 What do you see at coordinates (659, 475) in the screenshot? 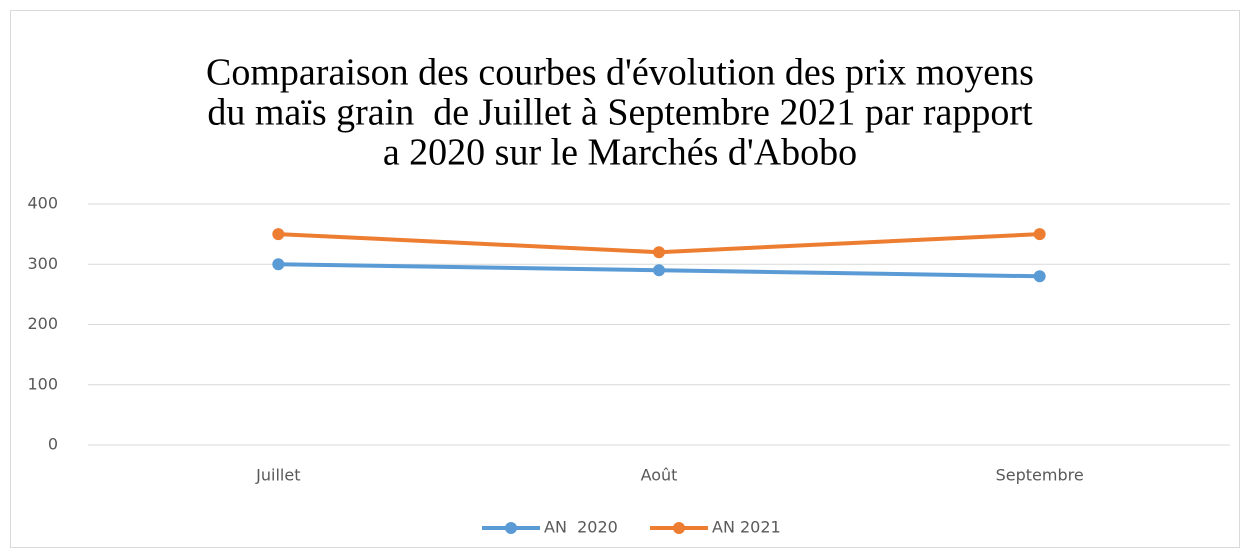
I see `x-tick-label: Août` at bounding box center [659, 475].